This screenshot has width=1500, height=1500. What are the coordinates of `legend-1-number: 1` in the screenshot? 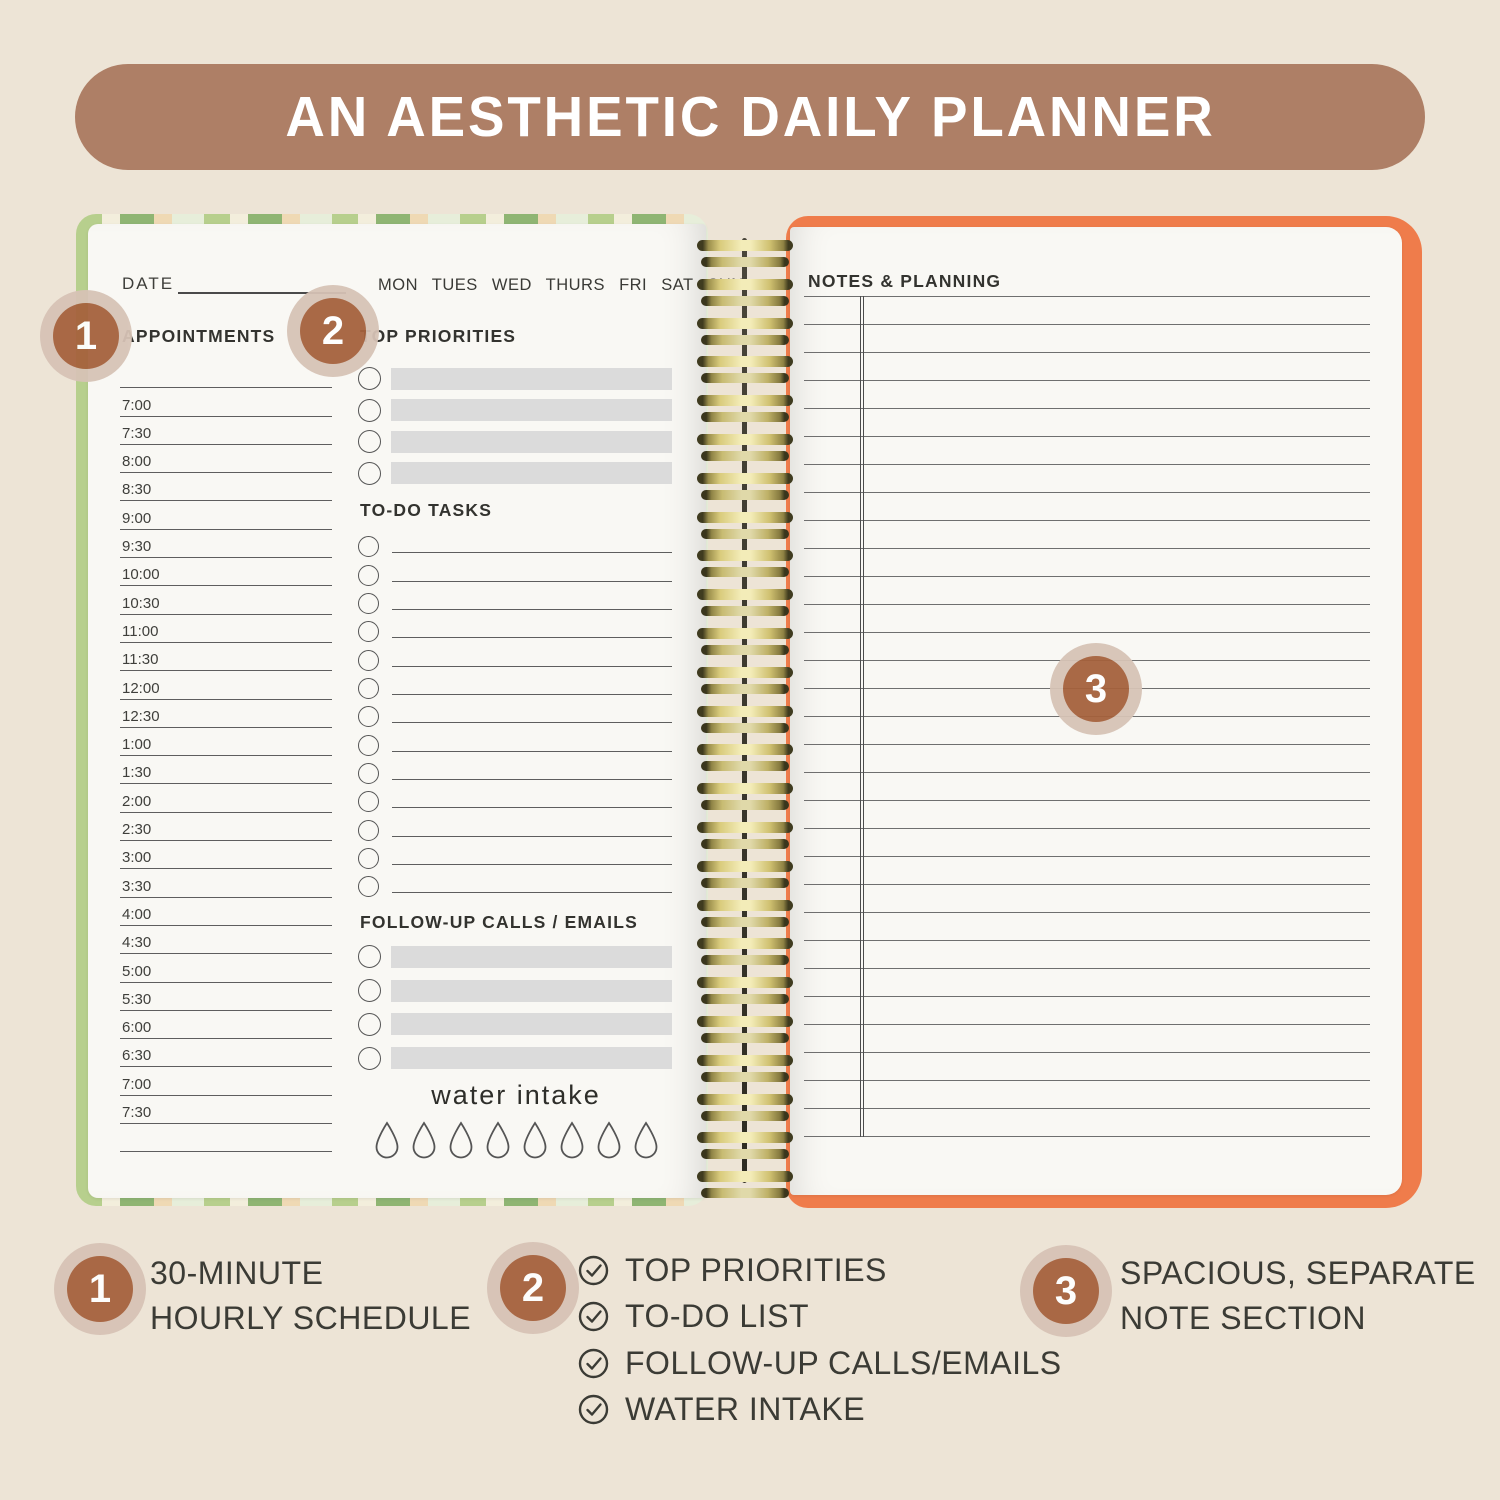 It's located at (100, 1289).